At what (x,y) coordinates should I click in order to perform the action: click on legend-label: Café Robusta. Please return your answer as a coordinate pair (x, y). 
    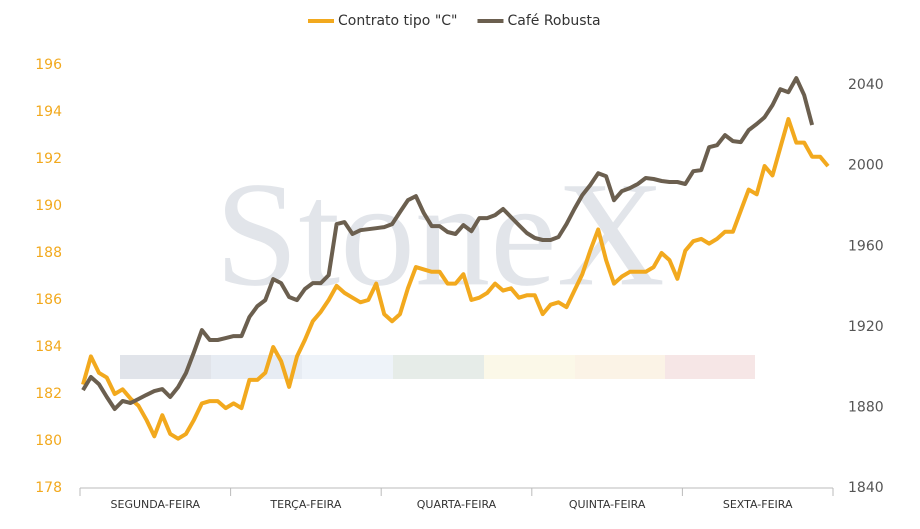
    Looking at the image, I should click on (553, 21).